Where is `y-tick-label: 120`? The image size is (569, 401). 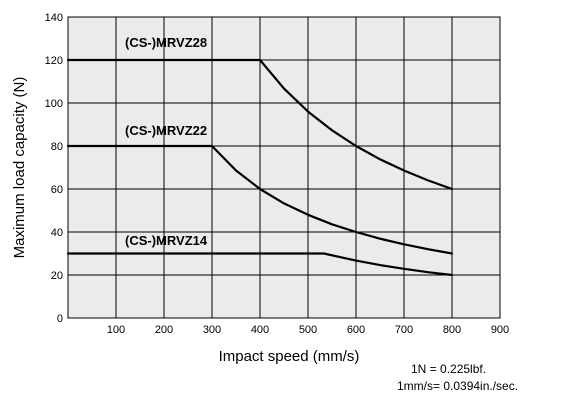
y-tick-label: 120 is located at coordinates (54, 61).